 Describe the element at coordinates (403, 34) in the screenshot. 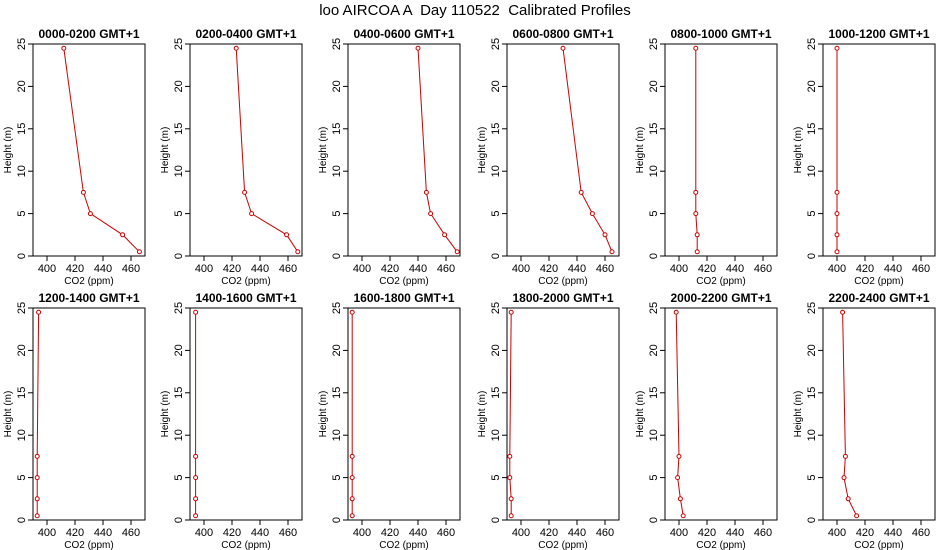

I see `panel-title: 0400-0600 GMT+1` at that location.